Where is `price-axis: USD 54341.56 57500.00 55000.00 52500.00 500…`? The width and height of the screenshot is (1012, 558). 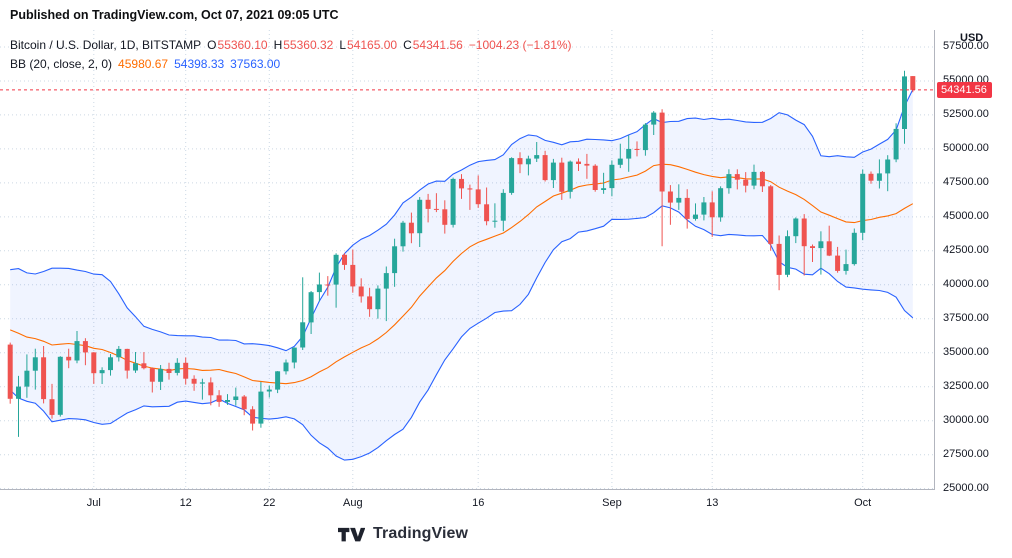 price-axis: USD 54341.56 57500.00 55000.00 52500.00 500… is located at coordinates (974, 262).